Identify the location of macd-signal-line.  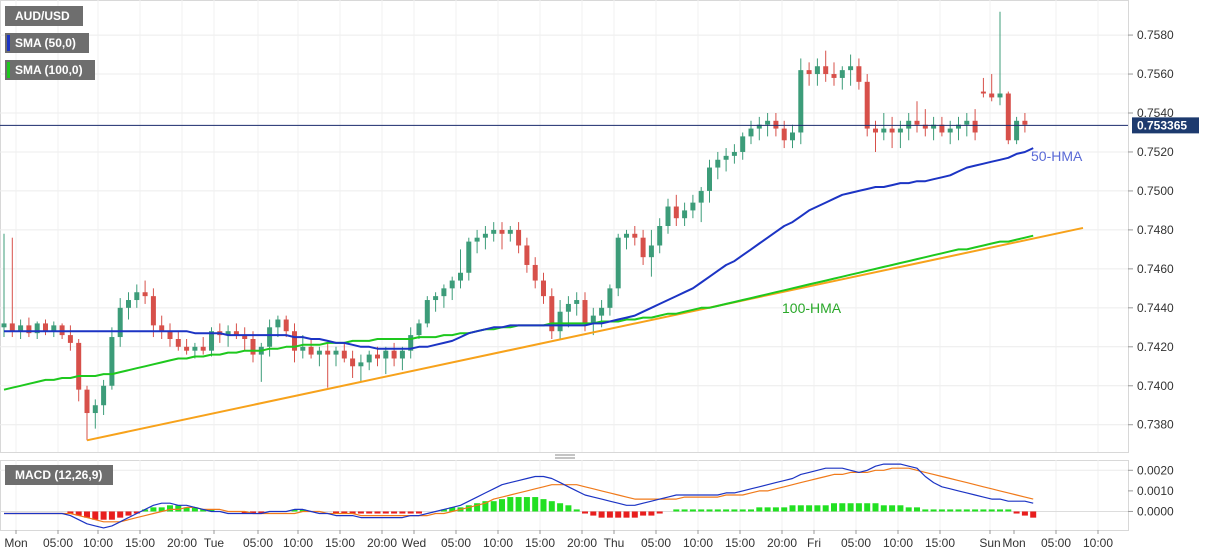
(519, 495).